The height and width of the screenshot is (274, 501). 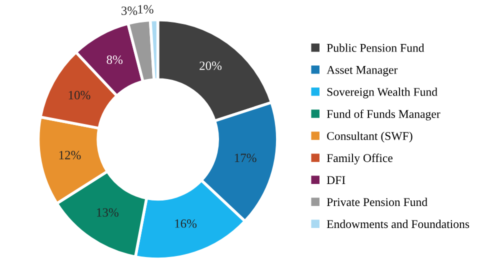 What do you see at coordinates (107, 212) in the screenshot?
I see `data-label: 13%` at bounding box center [107, 212].